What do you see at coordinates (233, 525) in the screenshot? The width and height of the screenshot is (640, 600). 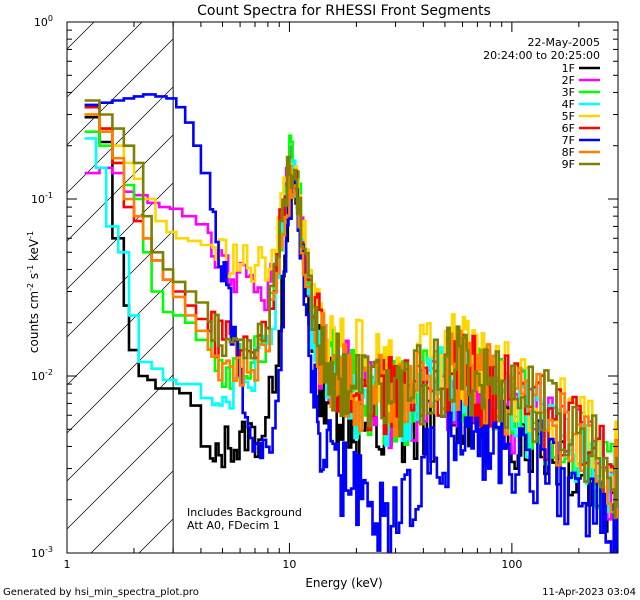 I see `note-attenuator: Att A0, FDecim 1` at bounding box center [233, 525].